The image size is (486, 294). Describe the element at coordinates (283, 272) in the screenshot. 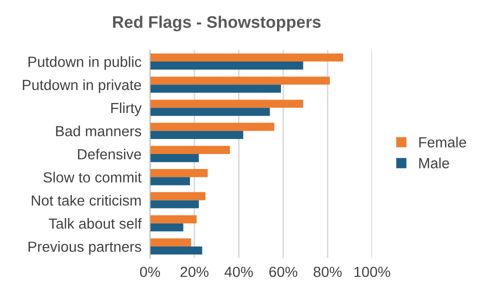

I see `x-tick-label: 60%` at that location.